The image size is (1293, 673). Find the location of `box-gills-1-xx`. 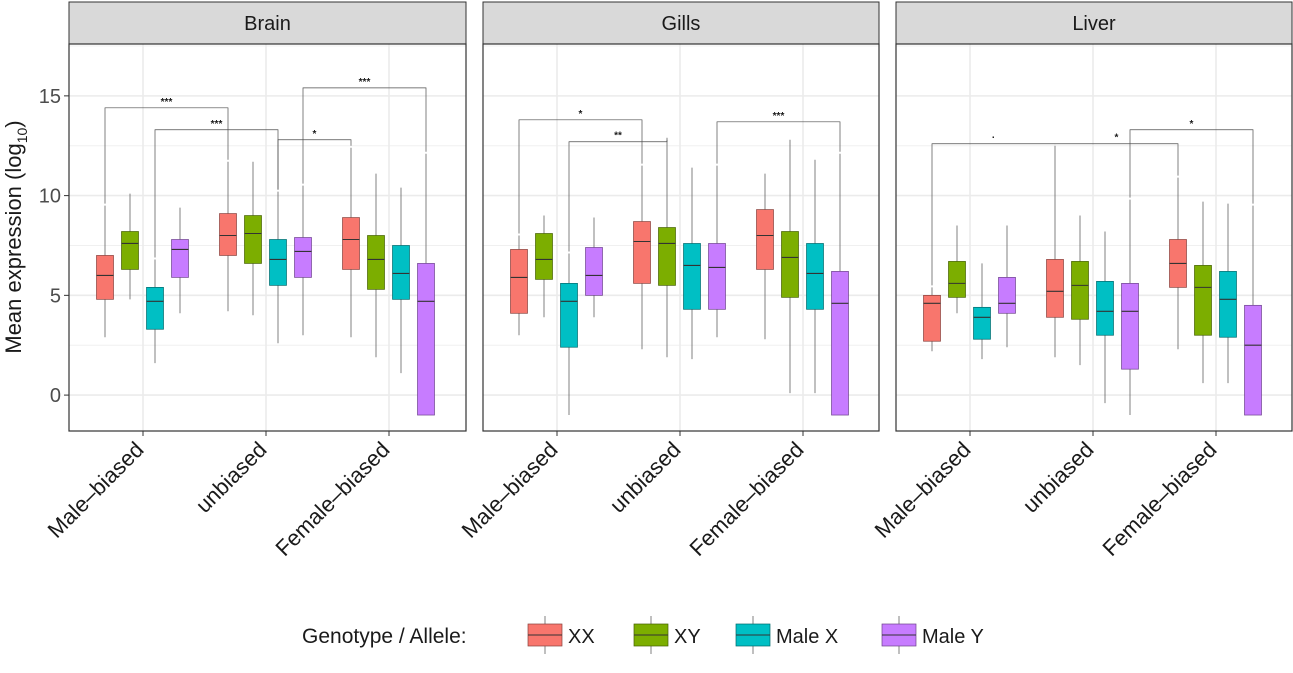

box-gills-1-xx is located at coordinates (519, 285).